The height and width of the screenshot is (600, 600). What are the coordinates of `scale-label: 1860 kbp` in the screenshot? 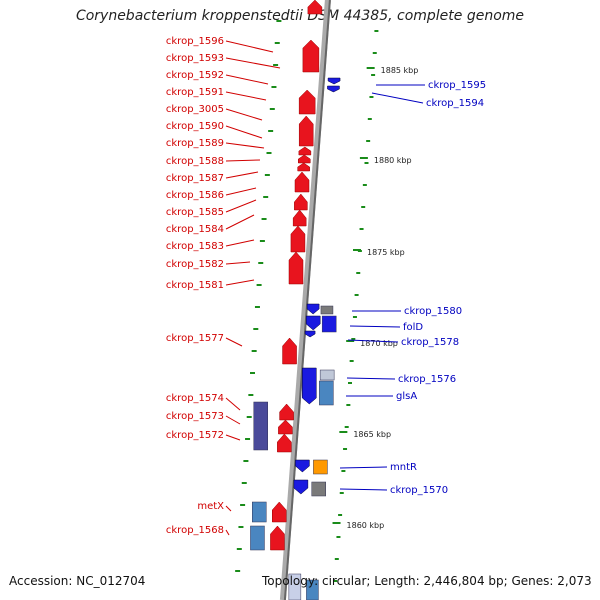 It's located at (366, 525).